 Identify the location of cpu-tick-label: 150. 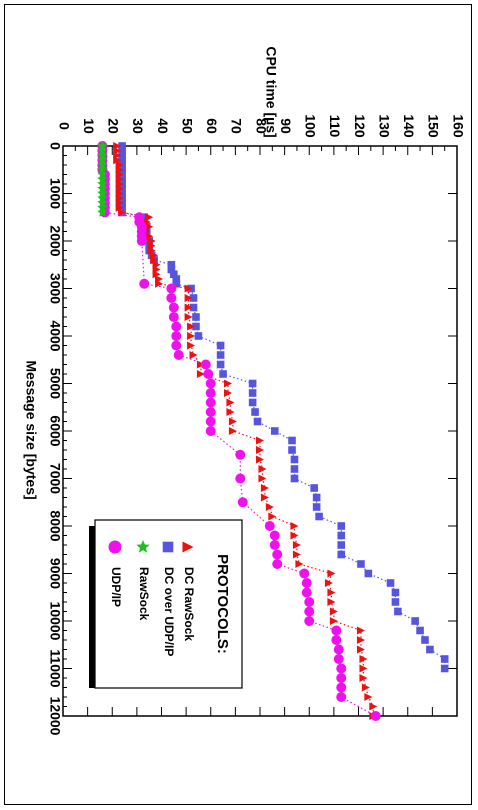
(434, 126).